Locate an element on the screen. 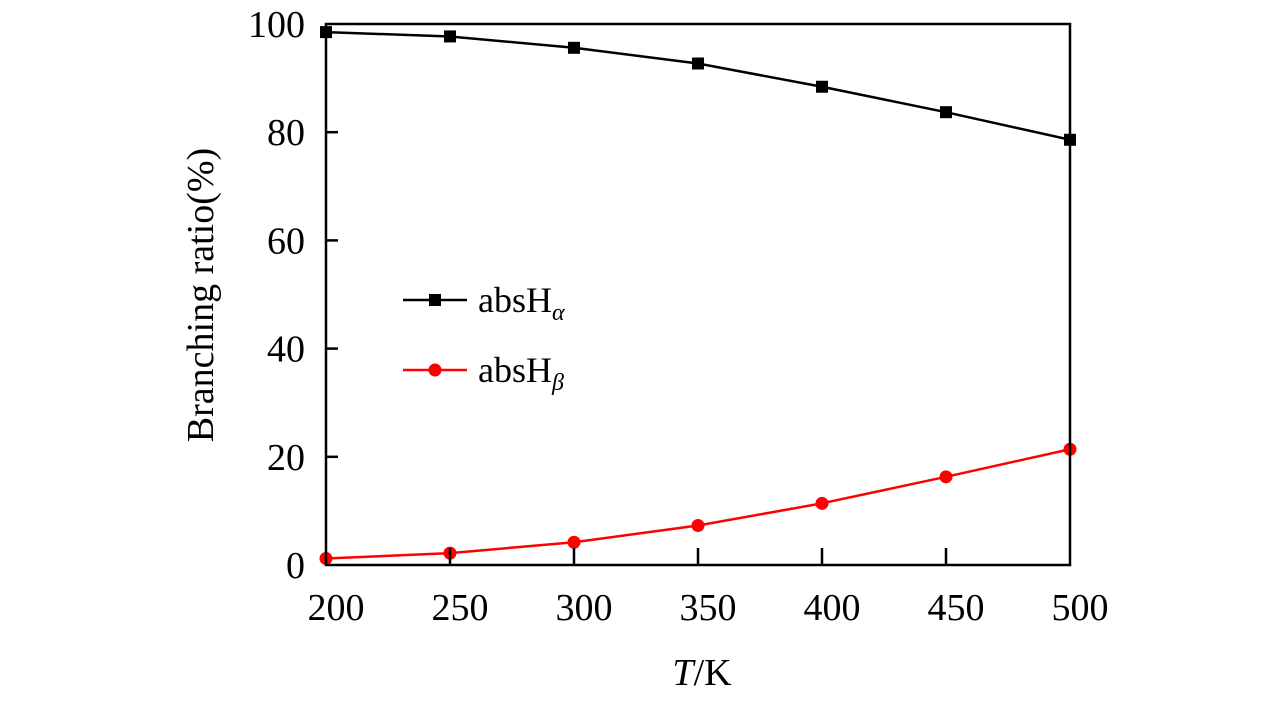  x-tick-label: 400 is located at coordinates (832, 608).